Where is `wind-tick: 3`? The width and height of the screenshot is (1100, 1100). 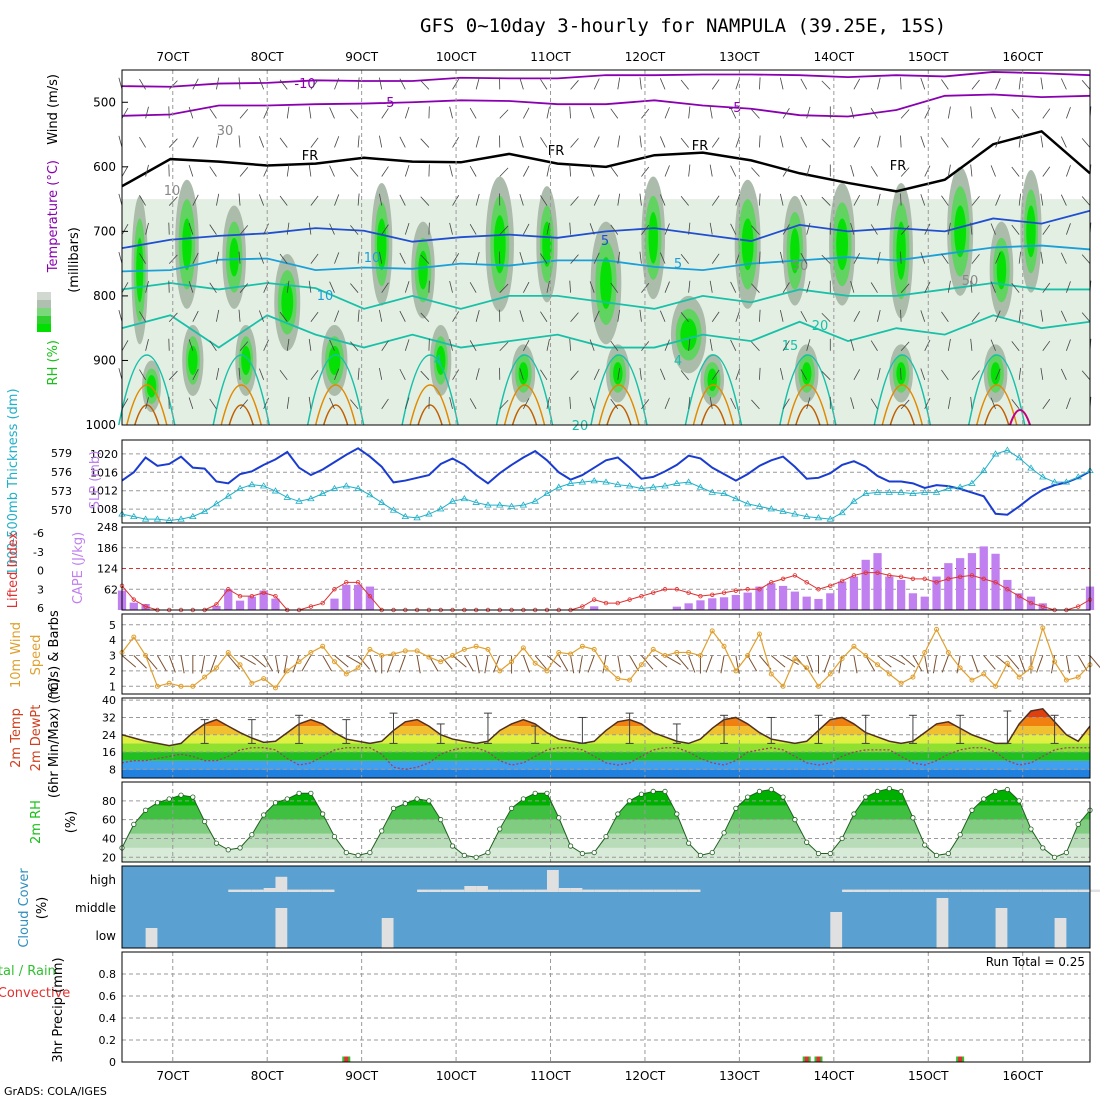 wind-tick: 3 is located at coordinates (112, 656).